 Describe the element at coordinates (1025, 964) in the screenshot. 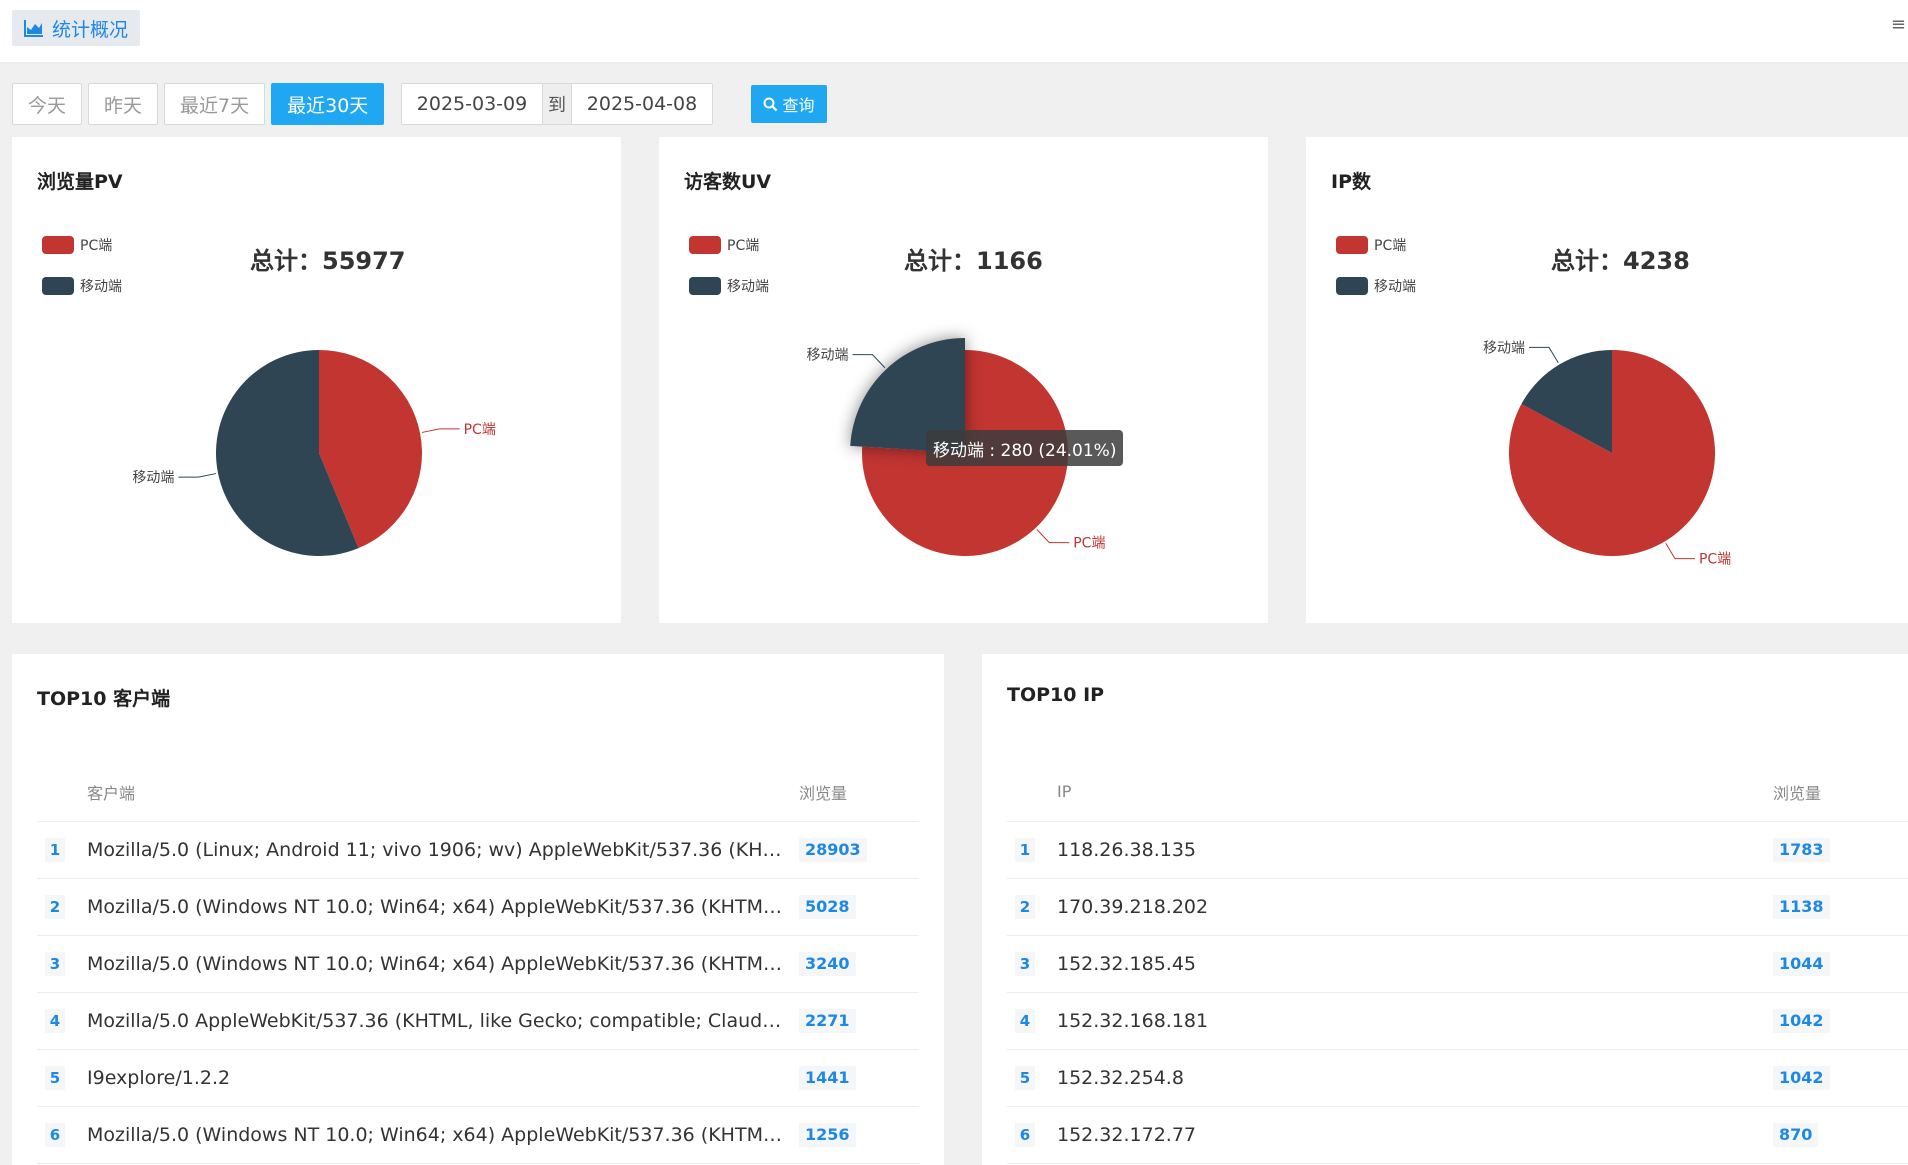

I see `rank-badge: 3` at that location.